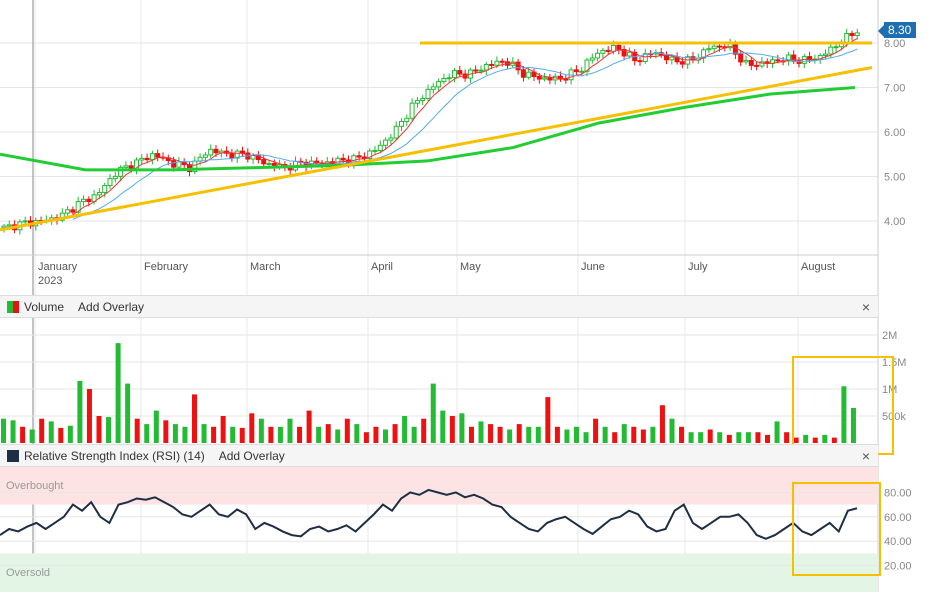  I want to click on volume-tick-label: 1M, so click(889, 390).